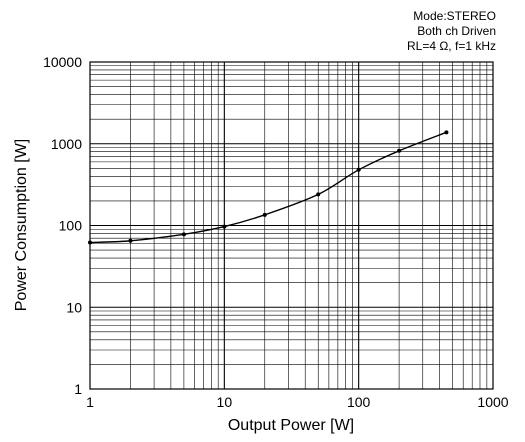  Describe the element at coordinates (66, 144) in the screenshot. I see `y-tick-label: 1000` at that location.